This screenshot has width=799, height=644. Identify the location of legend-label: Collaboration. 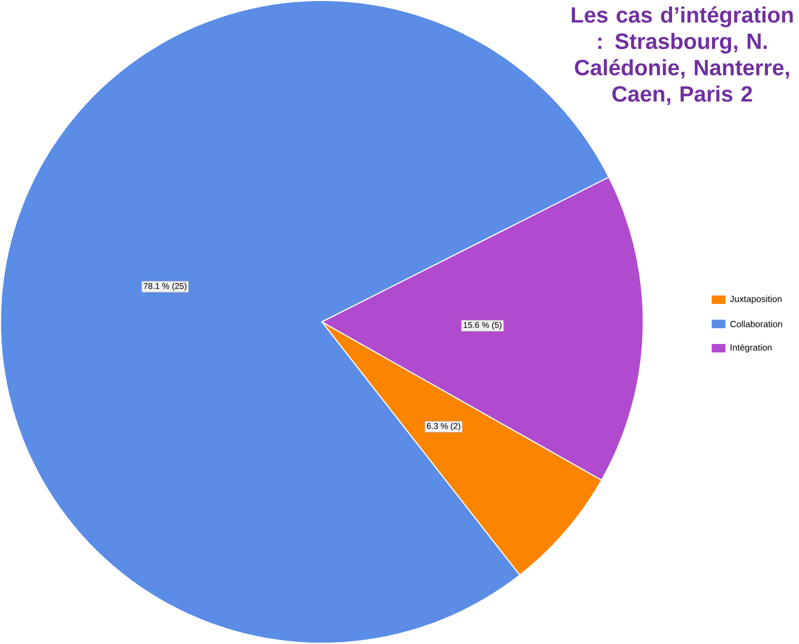
(756, 324).